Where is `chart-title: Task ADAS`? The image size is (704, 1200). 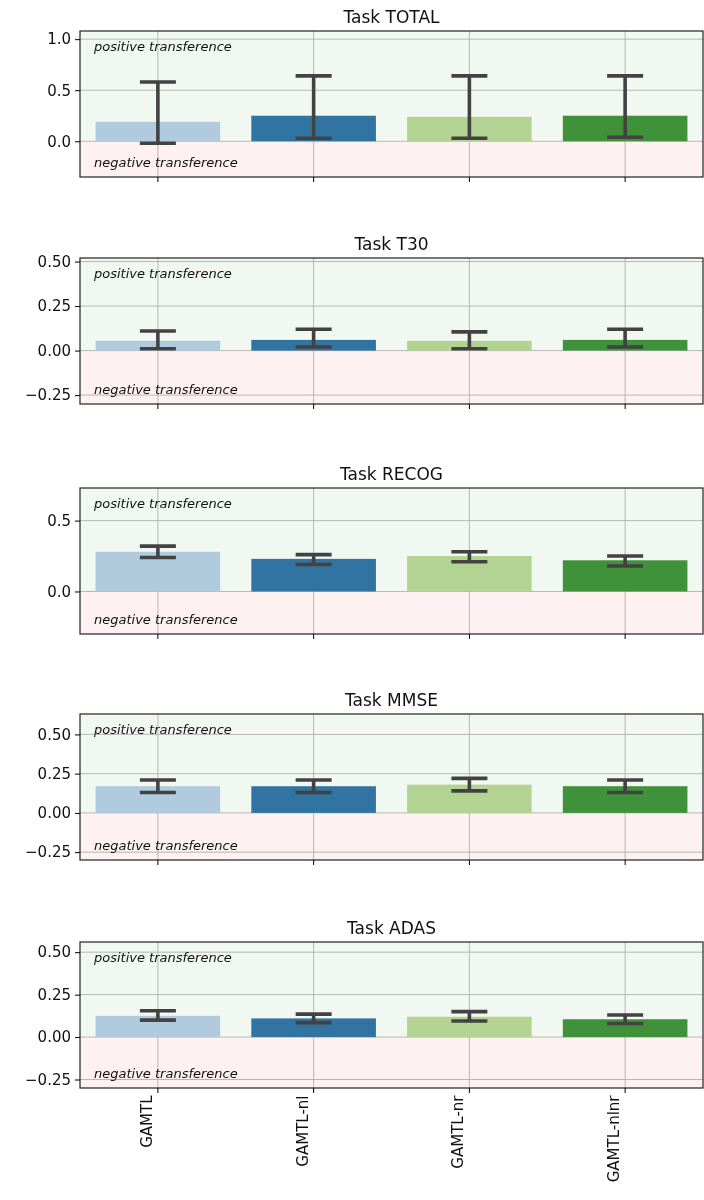
chart-title: Task ADAS is located at coordinates (391, 928).